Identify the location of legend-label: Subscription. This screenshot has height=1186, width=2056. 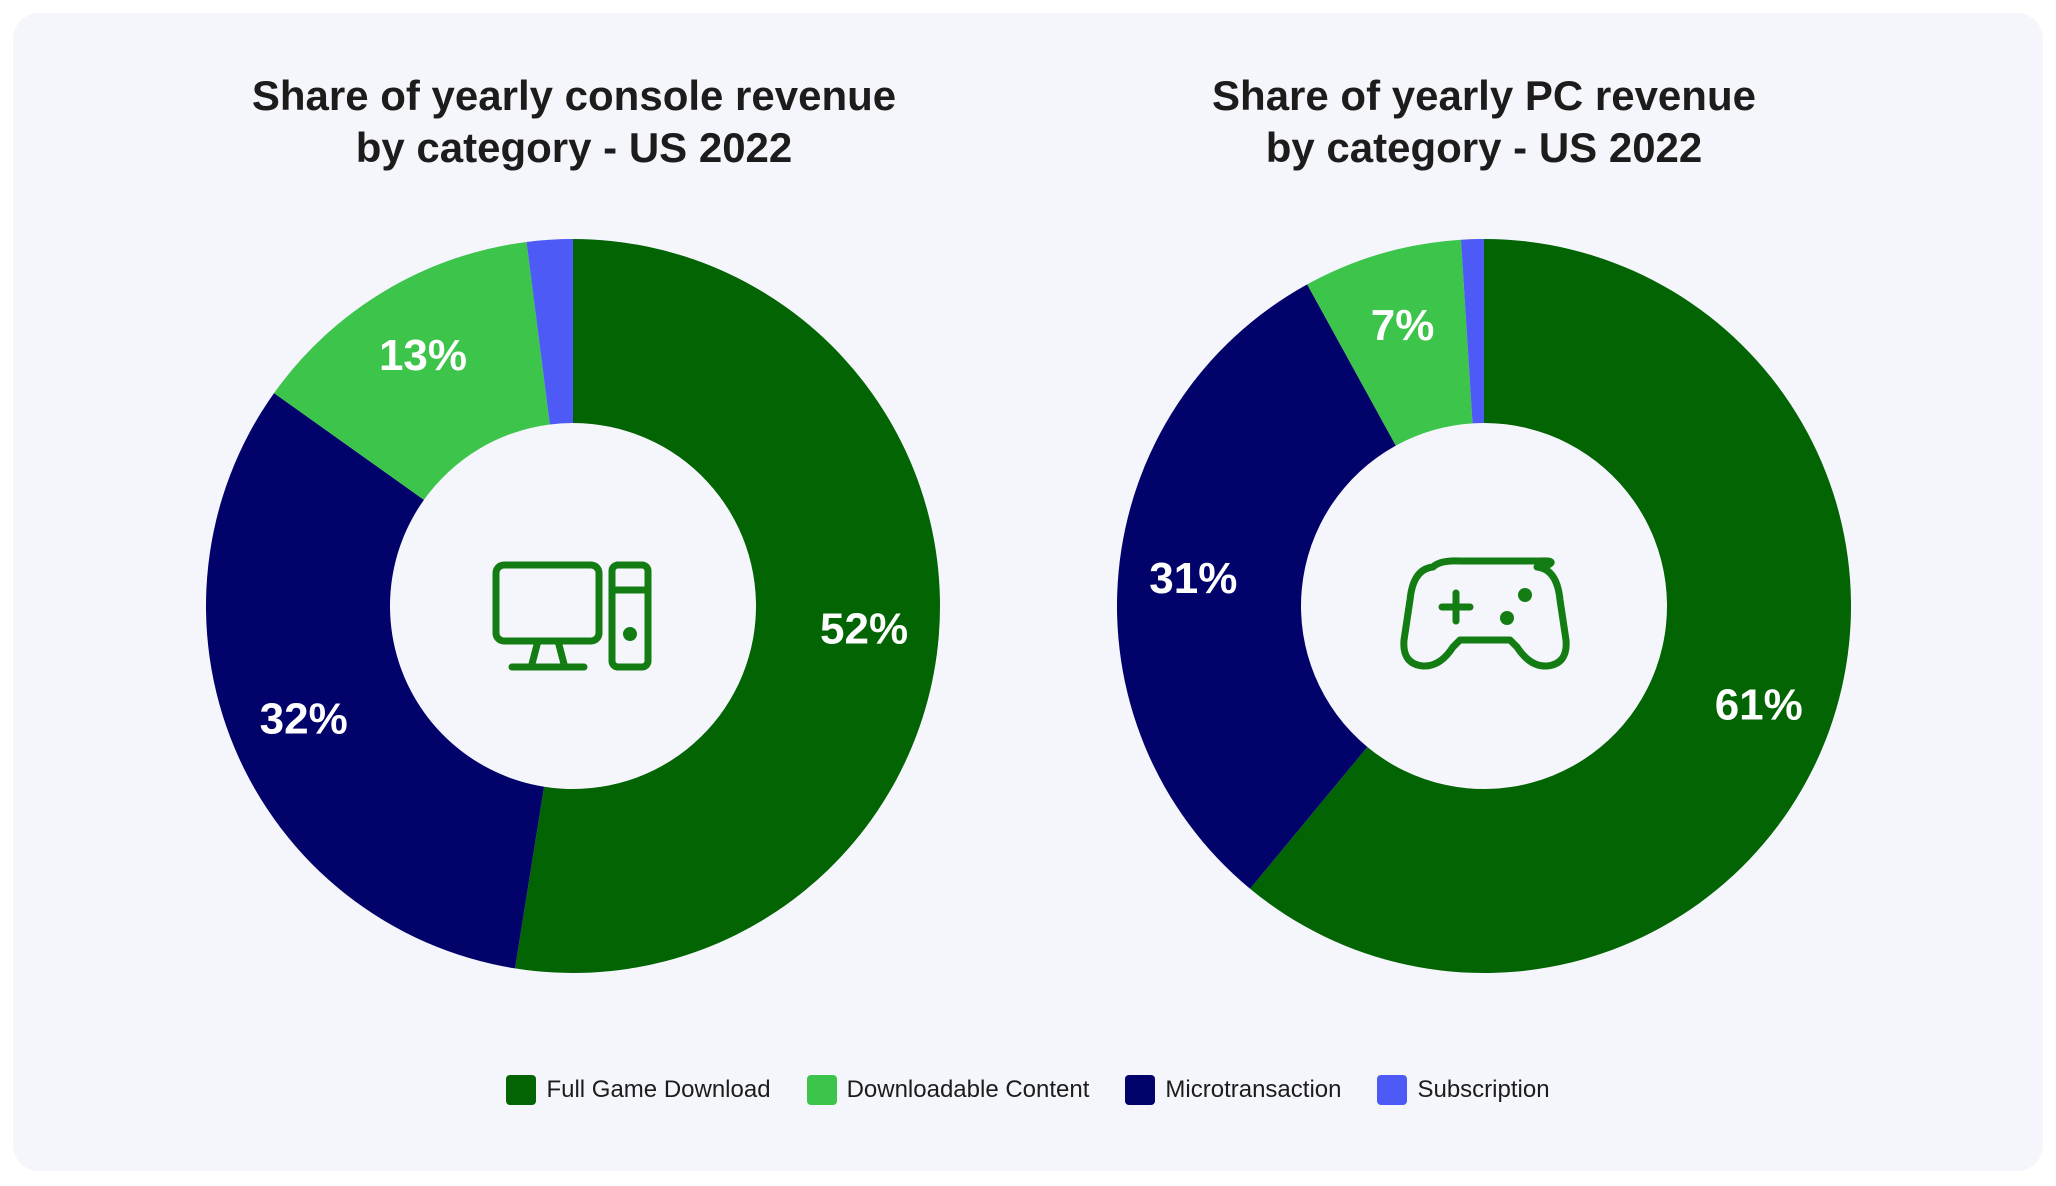
(1483, 1089).